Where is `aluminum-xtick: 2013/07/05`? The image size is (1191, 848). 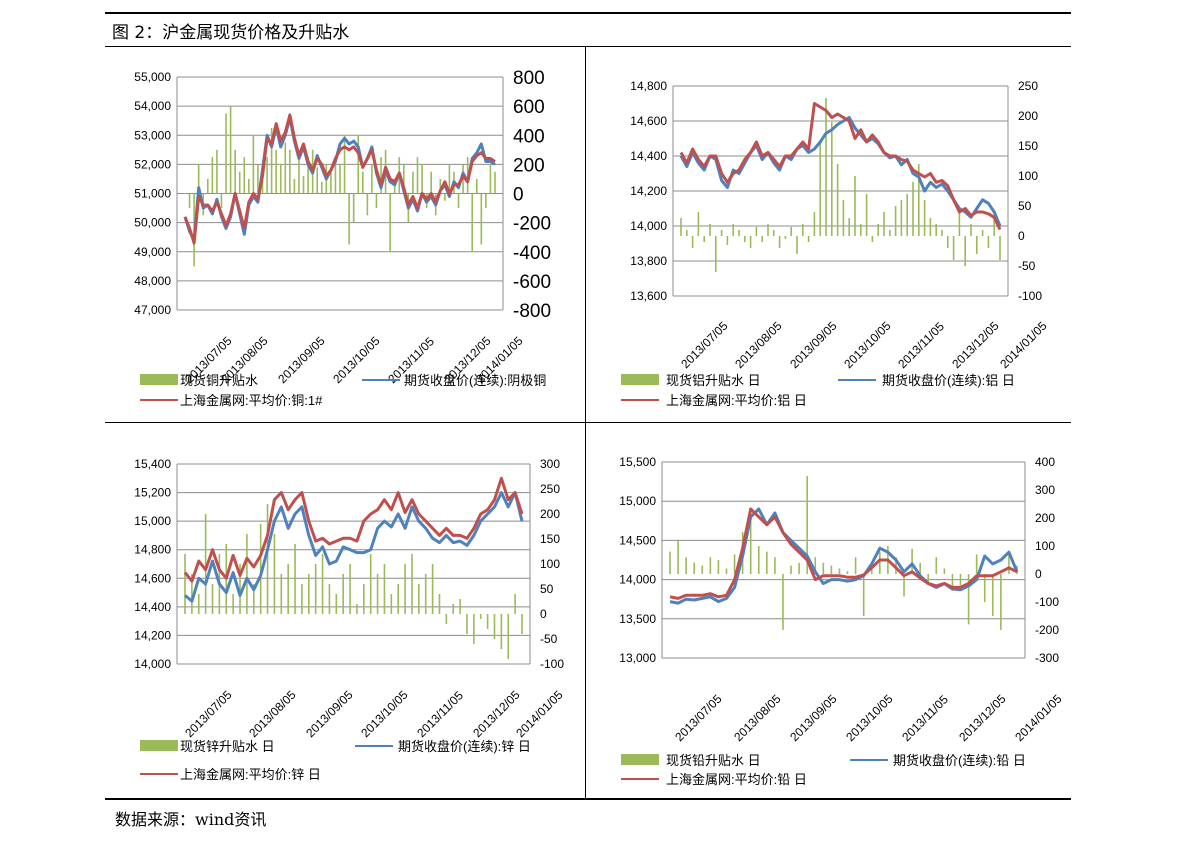 aluminum-xtick: 2013/07/05 is located at coordinates (704, 345).